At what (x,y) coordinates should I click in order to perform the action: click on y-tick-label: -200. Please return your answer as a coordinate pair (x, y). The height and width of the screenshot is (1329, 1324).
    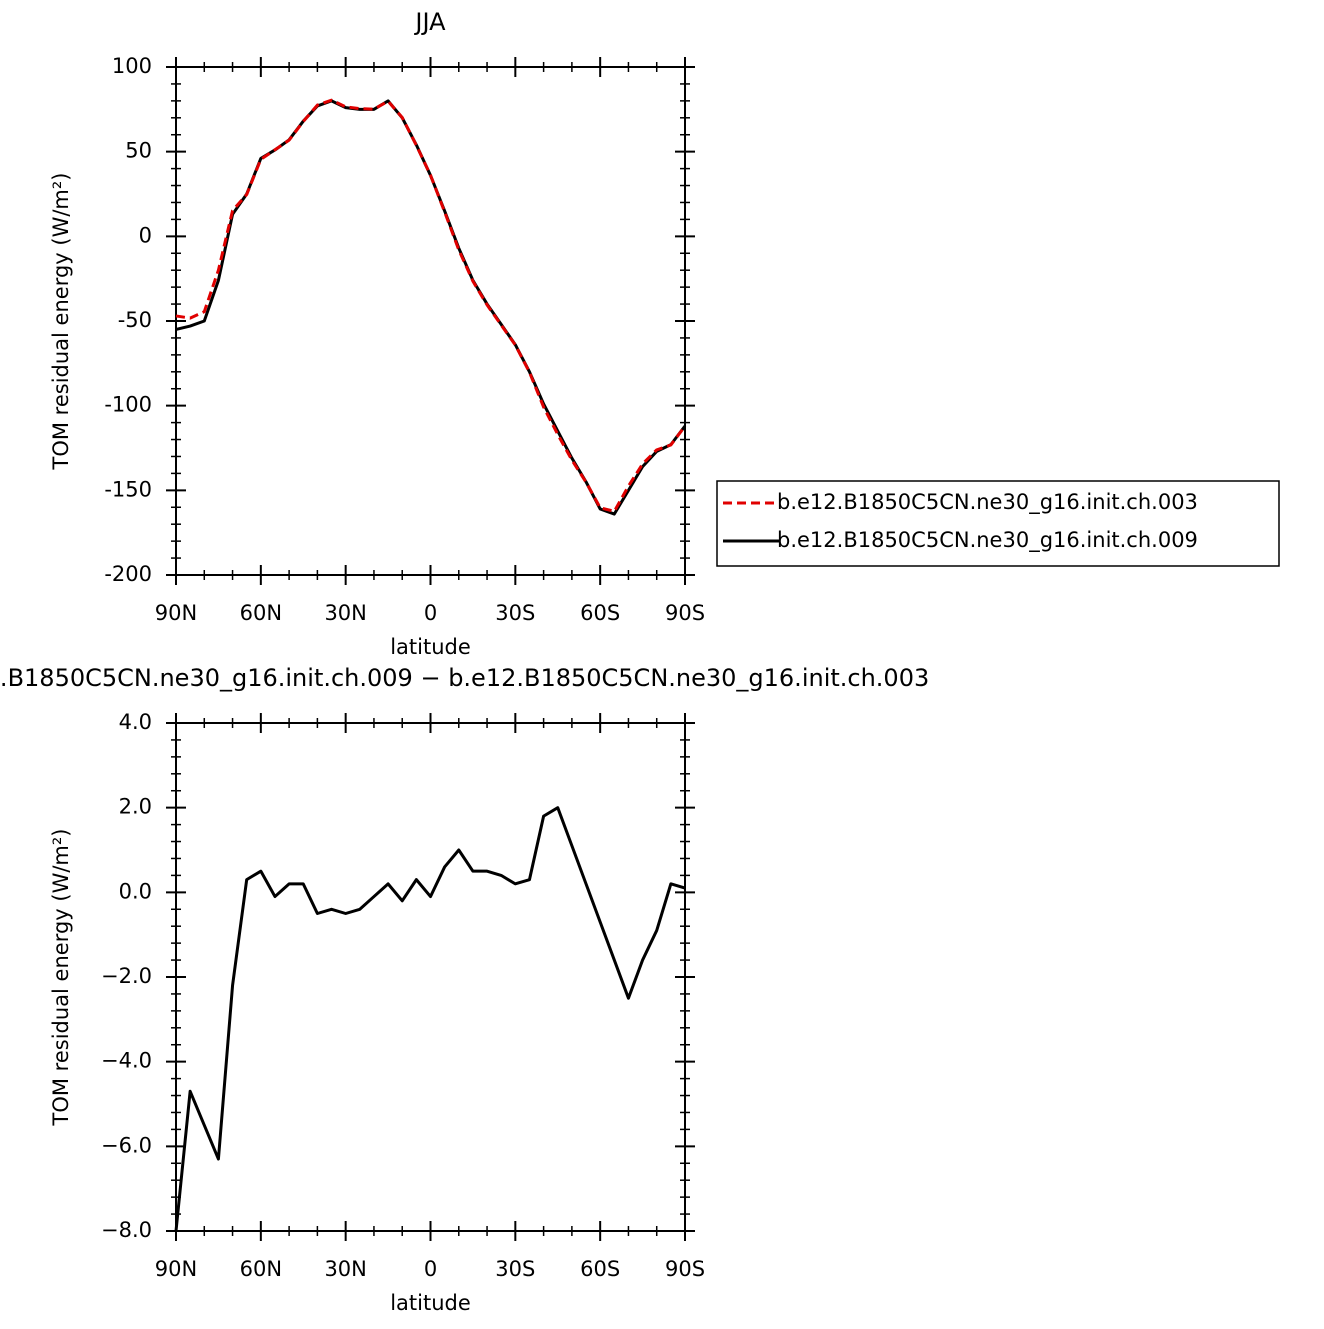
    Looking at the image, I should click on (128, 574).